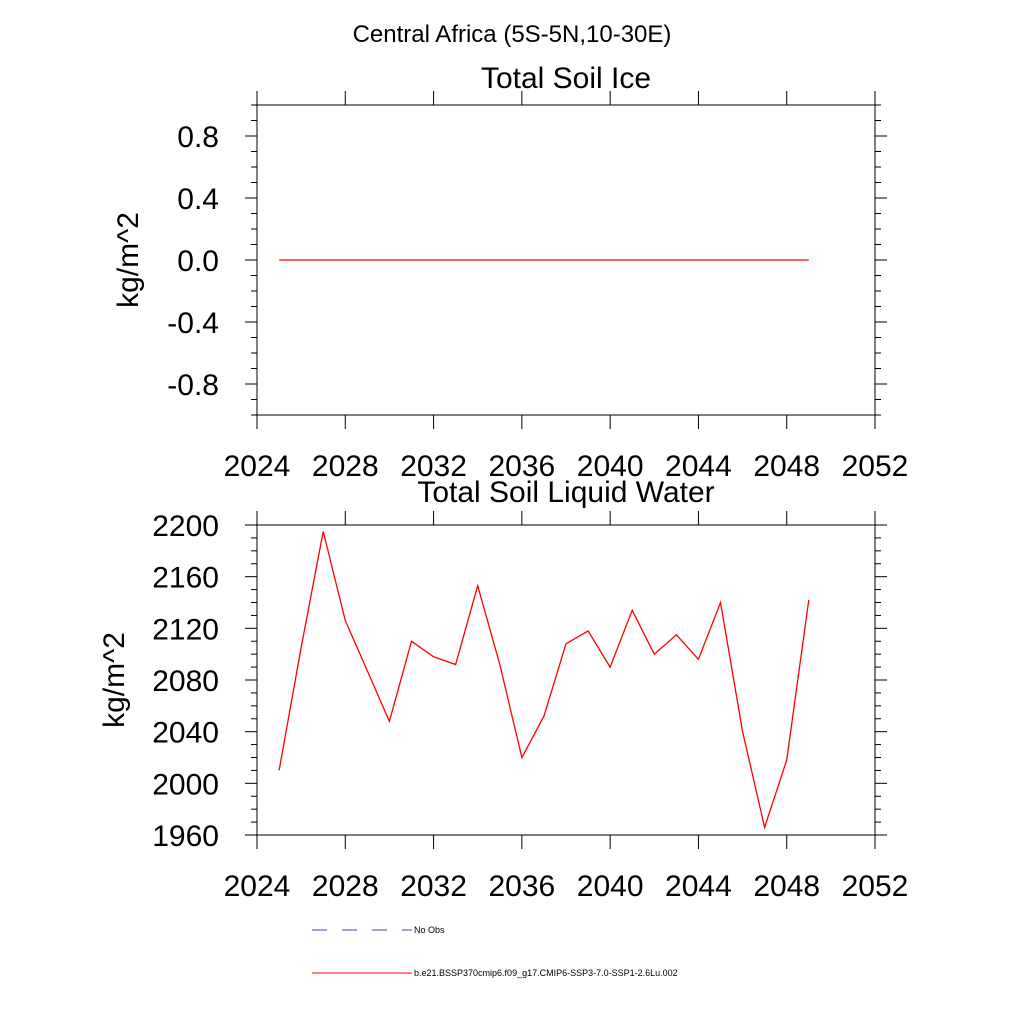  Describe the element at coordinates (198, 261) in the screenshot. I see `y-tick-label-ice: 0.0` at that location.